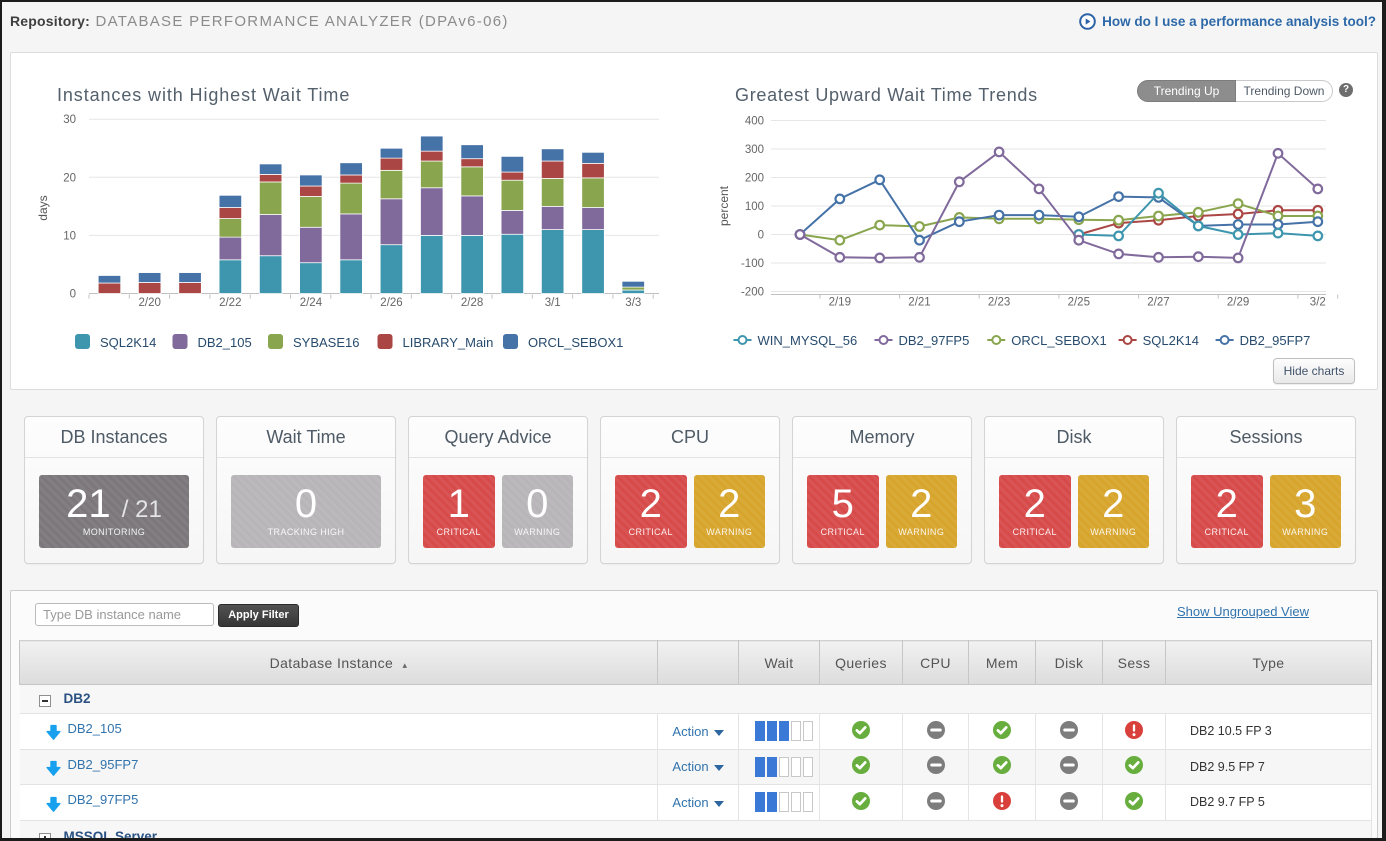 Image resolution: width=1386 pixels, height=841 pixels. Describe the element at coordinates (919, 303) in the screenshot. I see `svg-text: 2/21` at that location.